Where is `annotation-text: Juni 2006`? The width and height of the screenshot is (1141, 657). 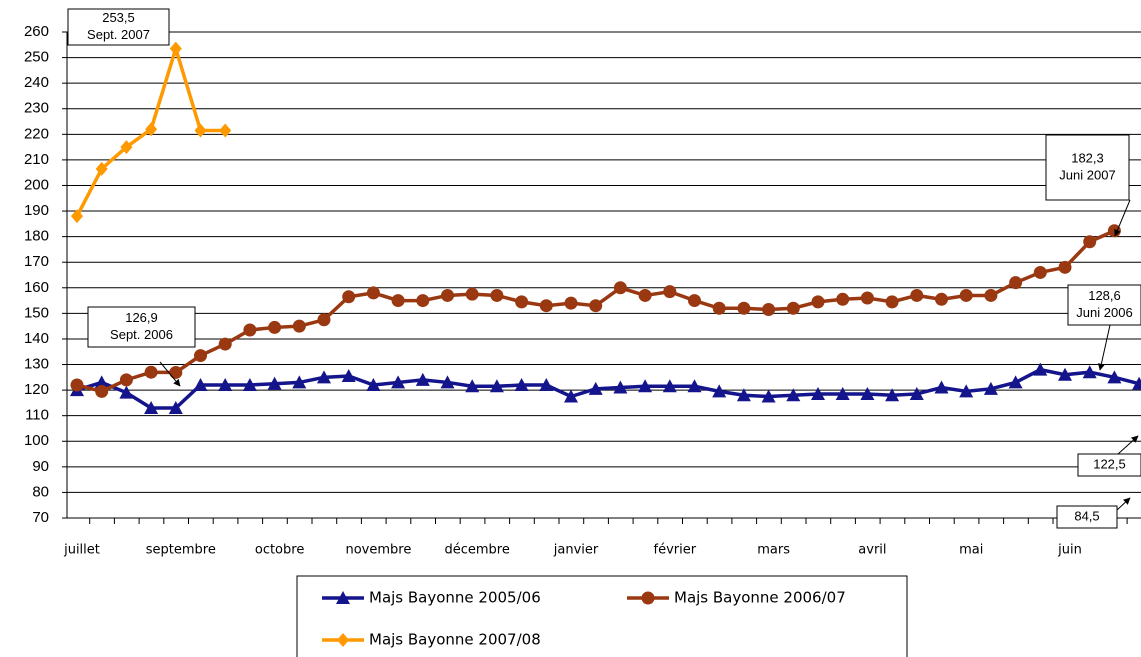 annotation-text: Juni 2006 is located at coordinates (1104, 312).